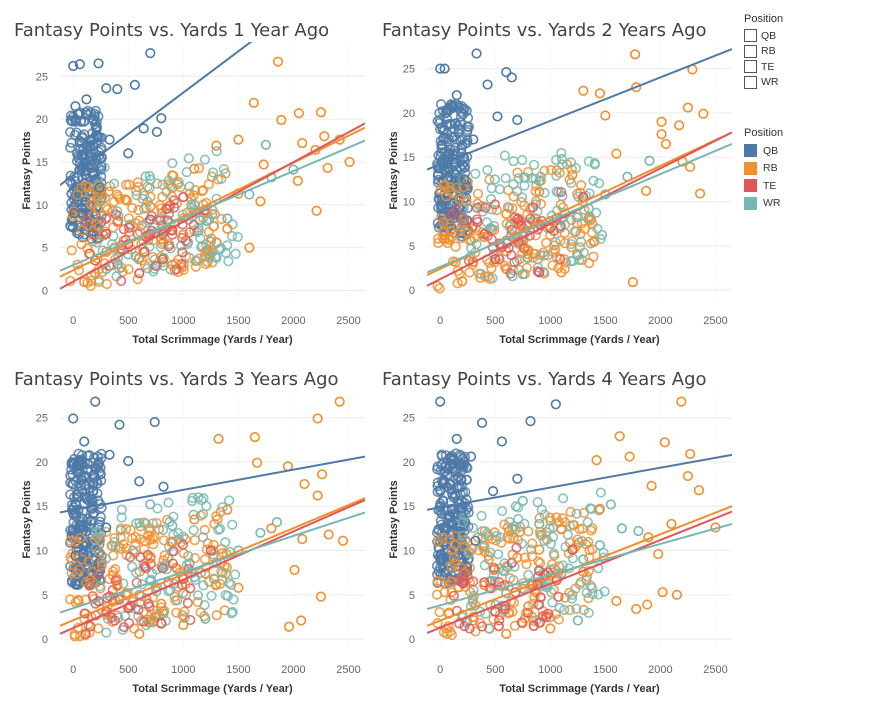 The height and width of the screenshot is (712, 890). Describe the element at coordinates (212, 202) in the screenshot. I see `trend-line-rb` at that location.